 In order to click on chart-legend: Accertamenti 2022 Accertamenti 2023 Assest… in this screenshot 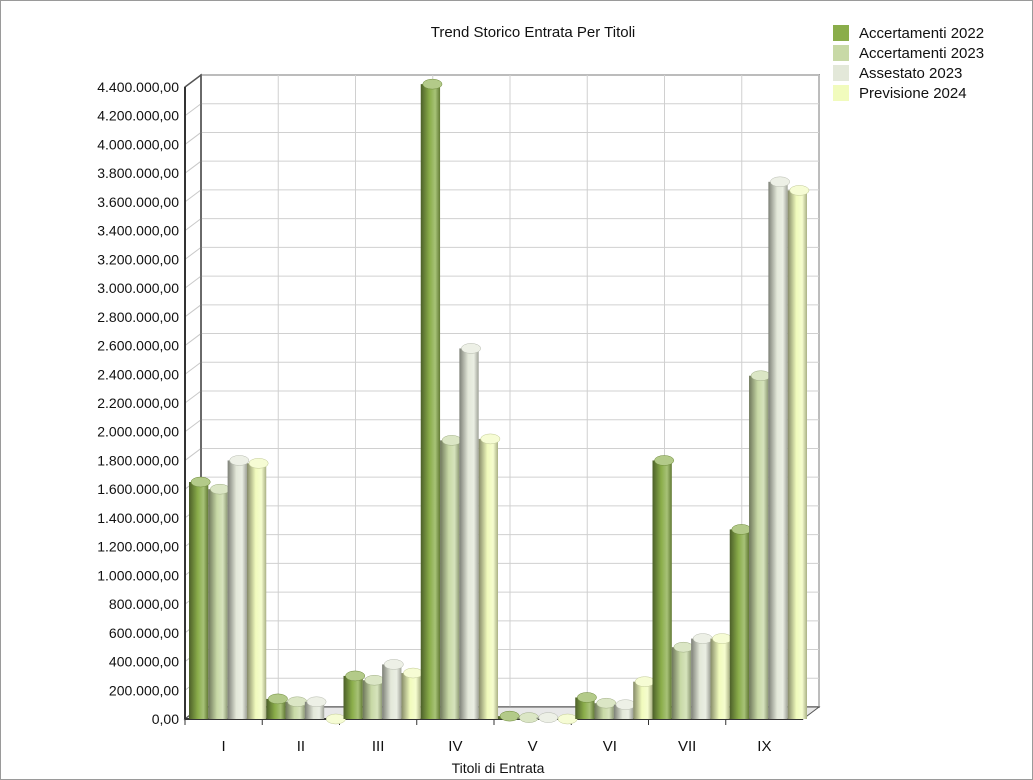, I will do `click(908, 63)`.